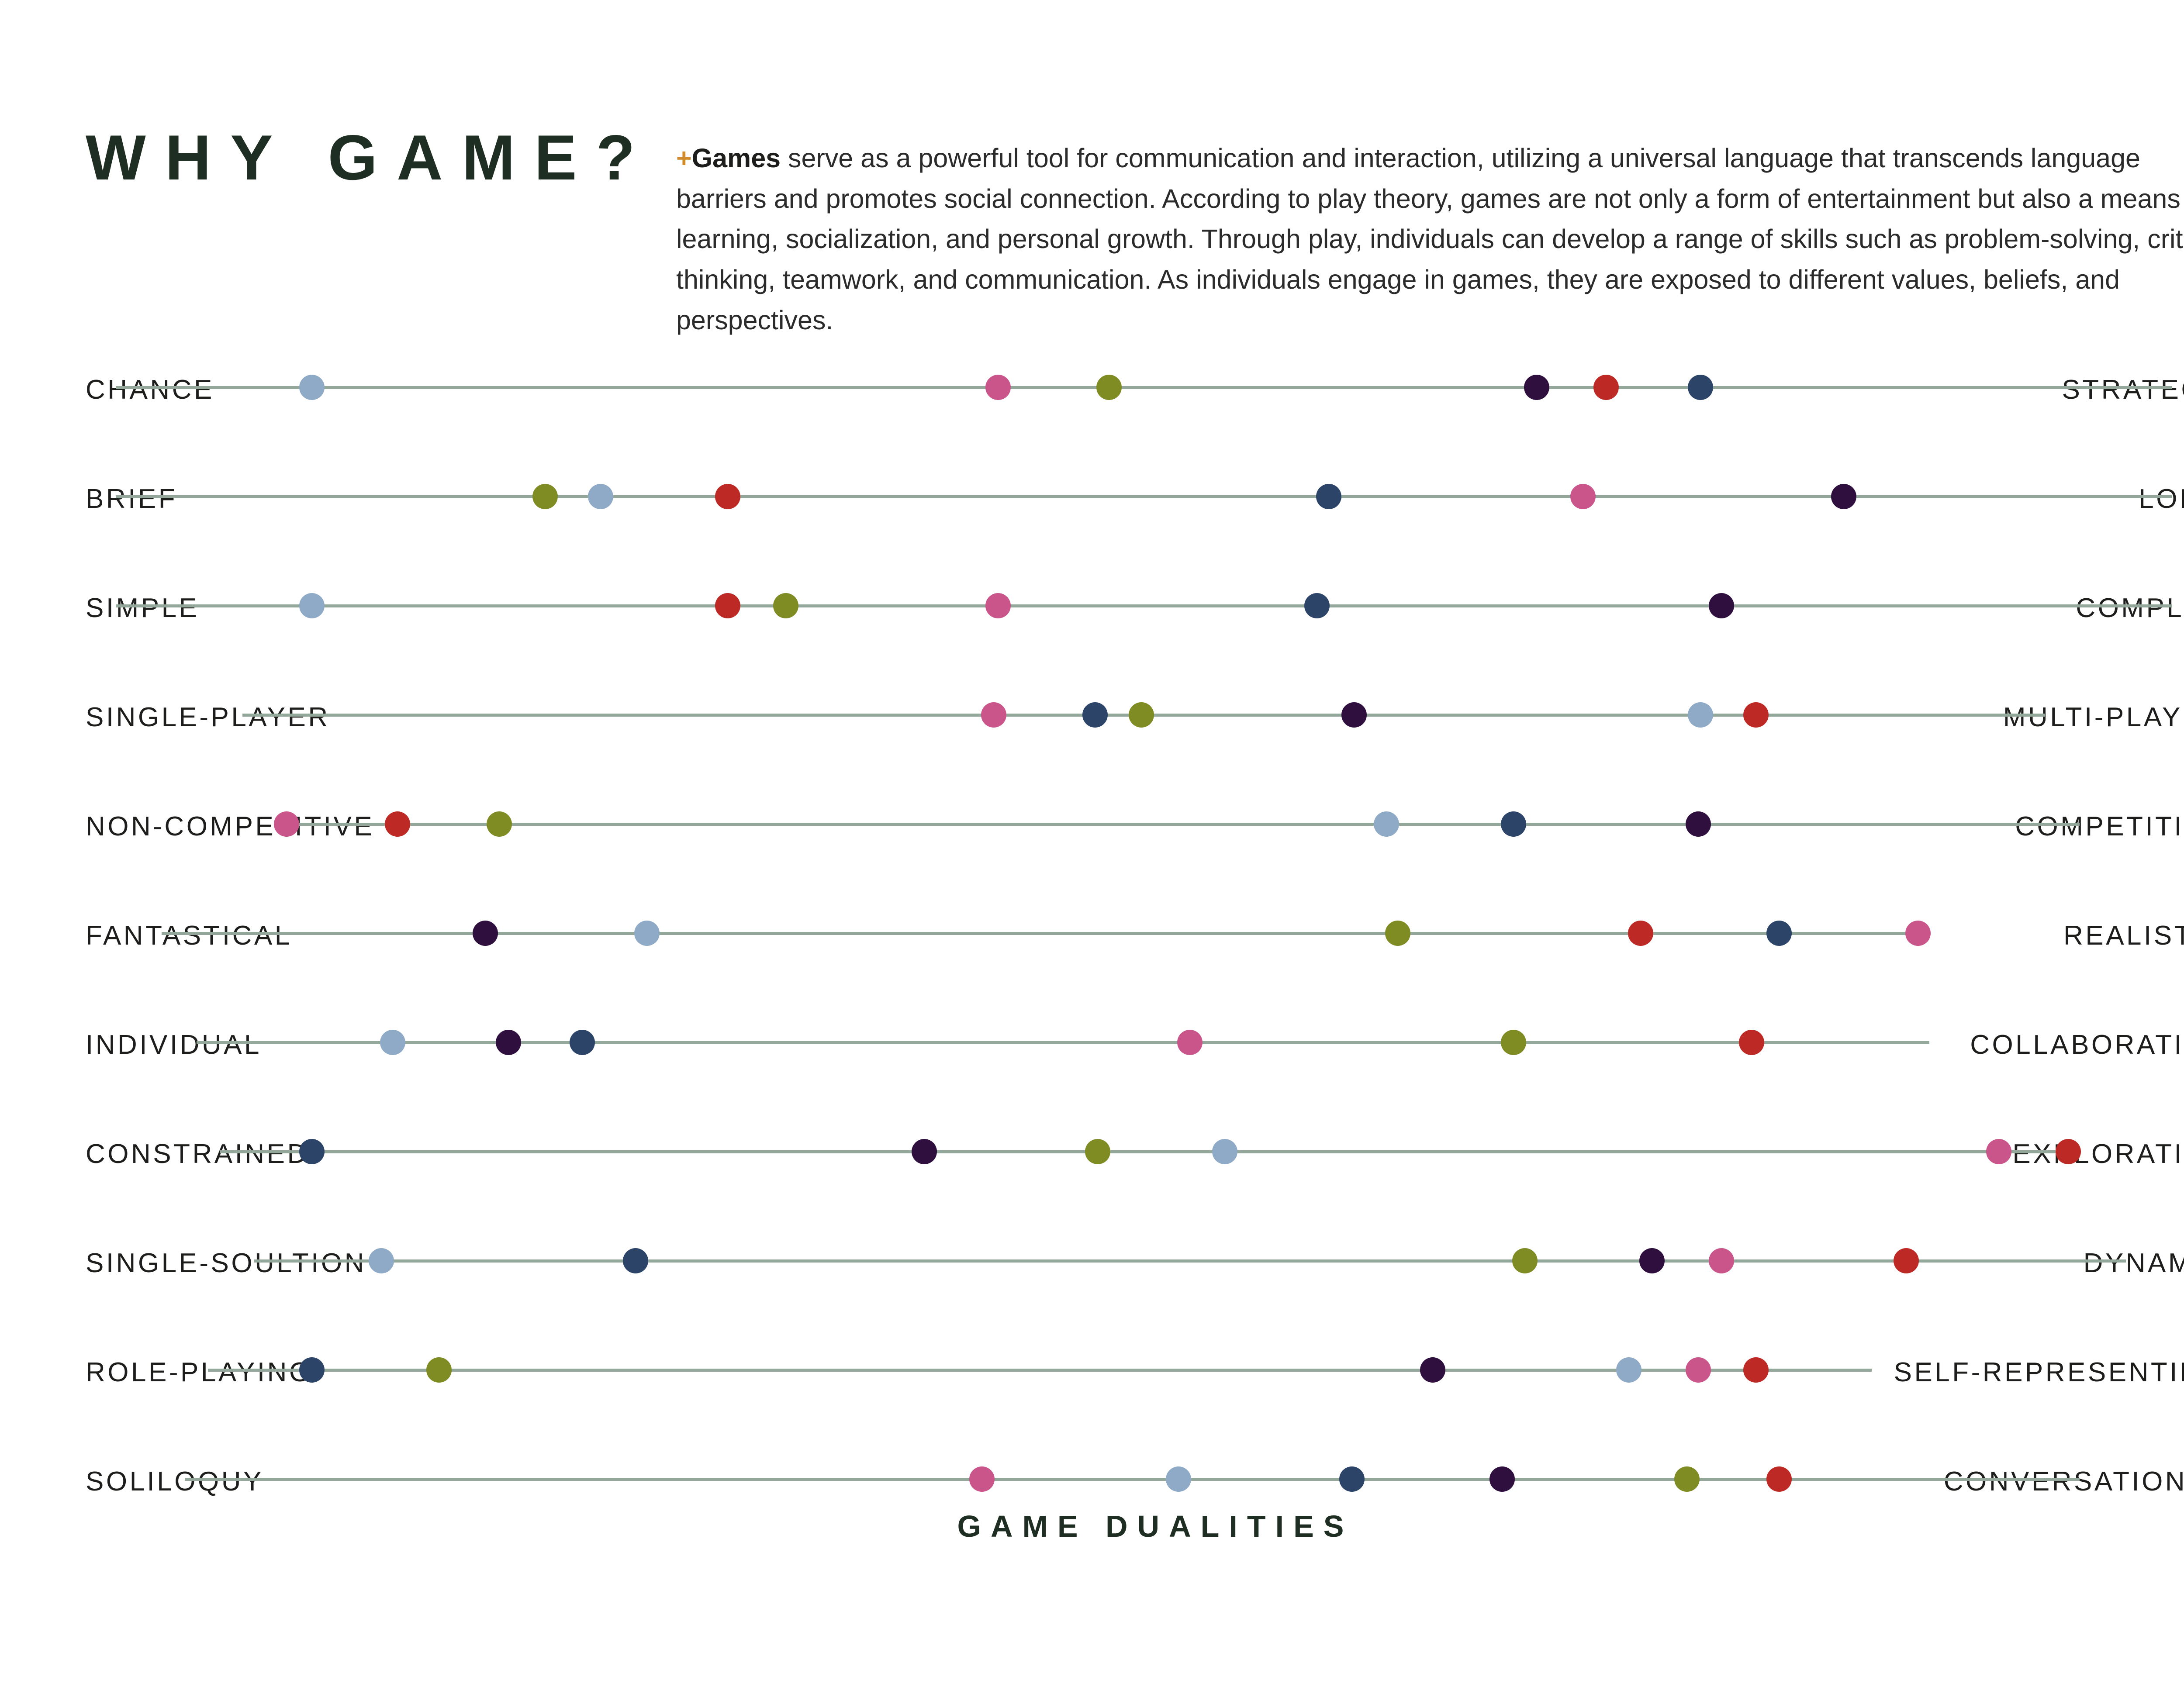 The image size is (2184, 1687). I want to click on duality-row: SINGLE-PLAYER MULTI-PLAYER, so click(1092, 714).